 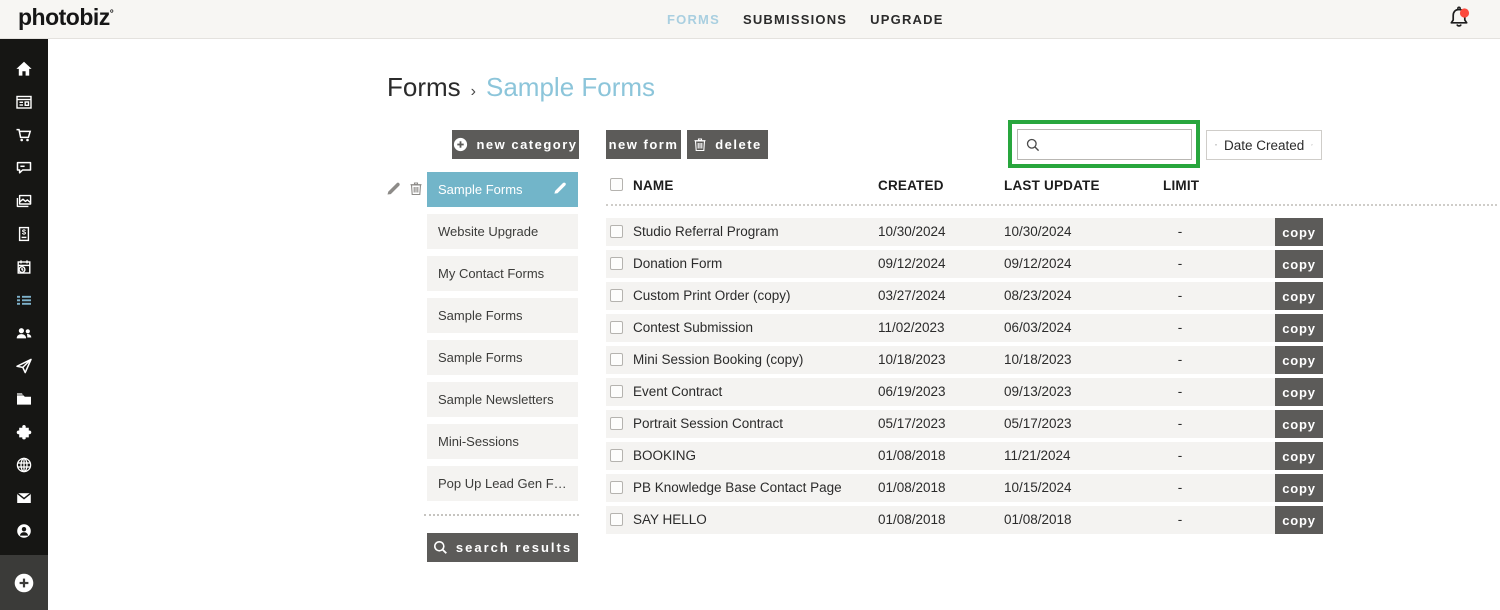 I want to click on site-pages-icon, so click(x=24, y=101).